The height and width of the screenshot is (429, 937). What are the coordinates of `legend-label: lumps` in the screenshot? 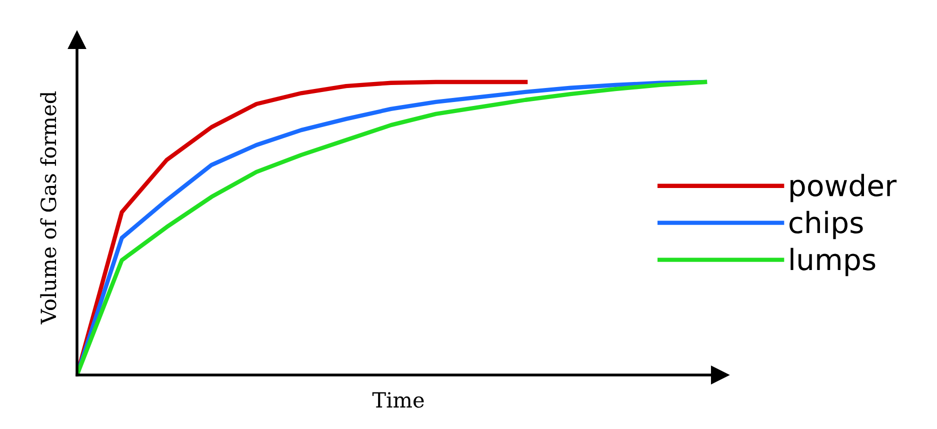 It's located at (833, 262).